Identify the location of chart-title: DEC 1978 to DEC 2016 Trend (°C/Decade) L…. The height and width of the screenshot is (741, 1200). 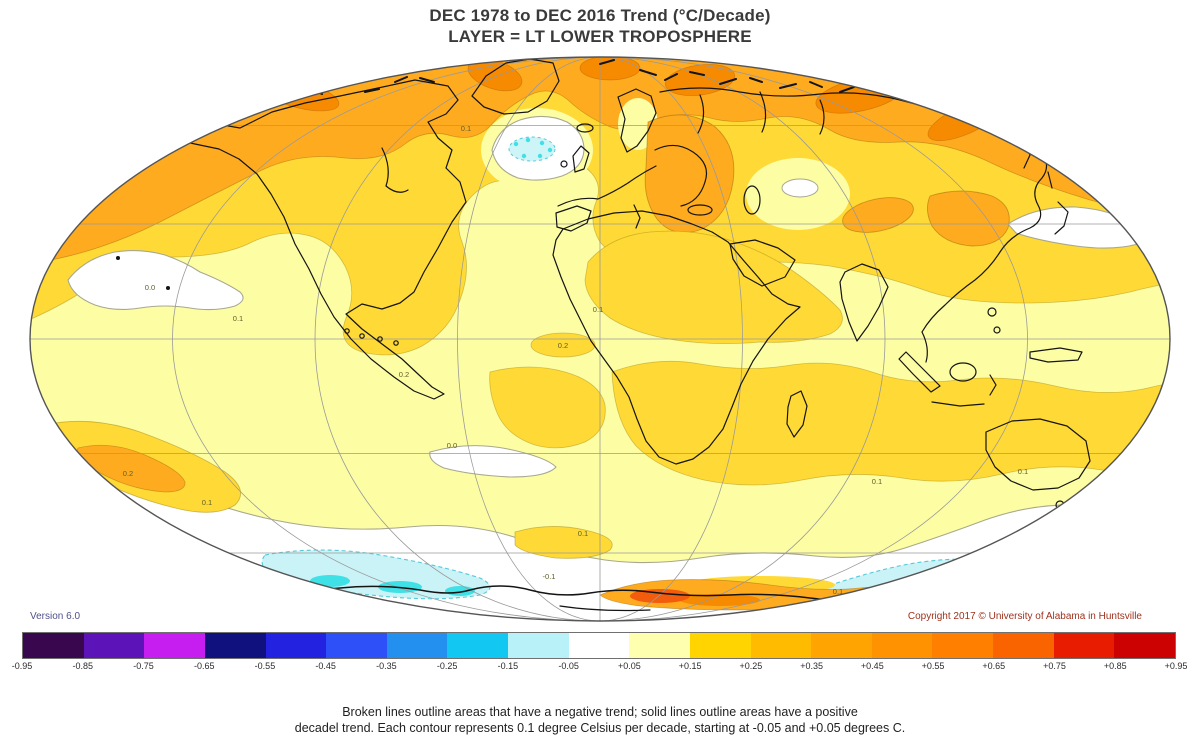
(600, 26).